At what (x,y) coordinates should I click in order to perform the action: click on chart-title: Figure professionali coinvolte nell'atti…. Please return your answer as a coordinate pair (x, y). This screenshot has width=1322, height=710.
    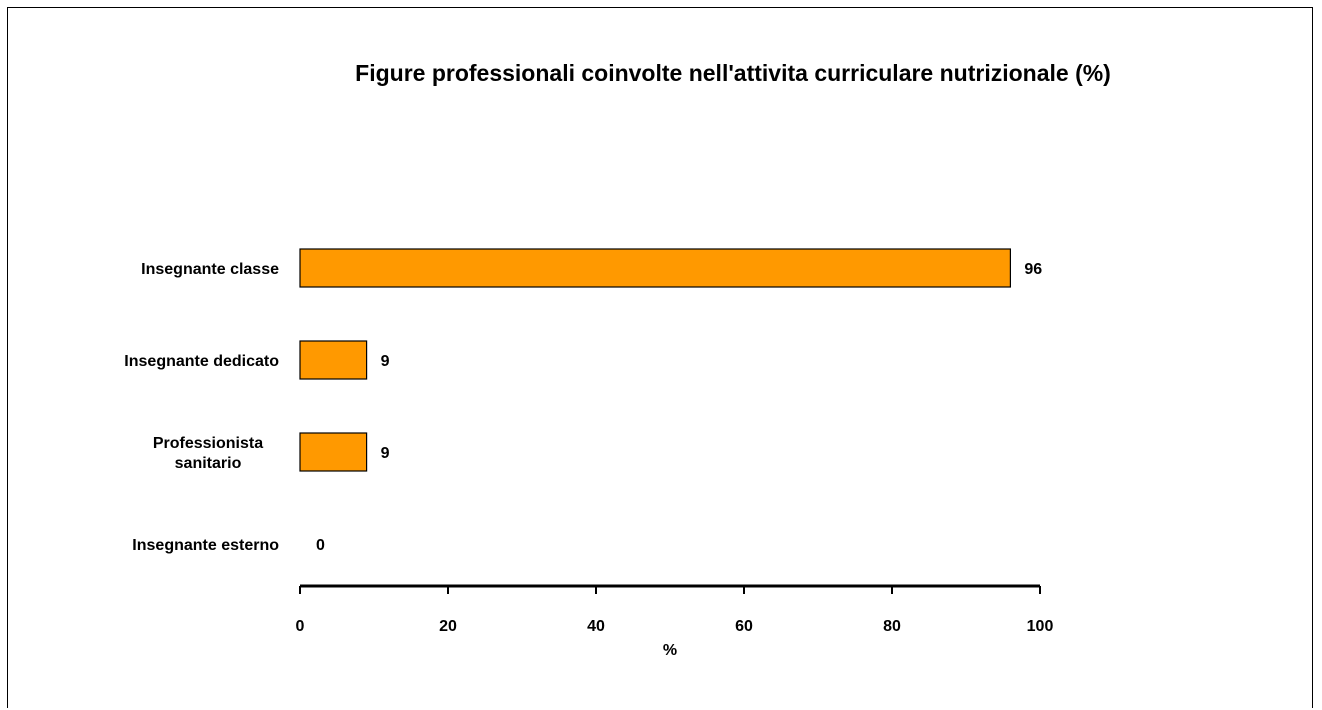
    Looking at the image, I should click on (733, 73).